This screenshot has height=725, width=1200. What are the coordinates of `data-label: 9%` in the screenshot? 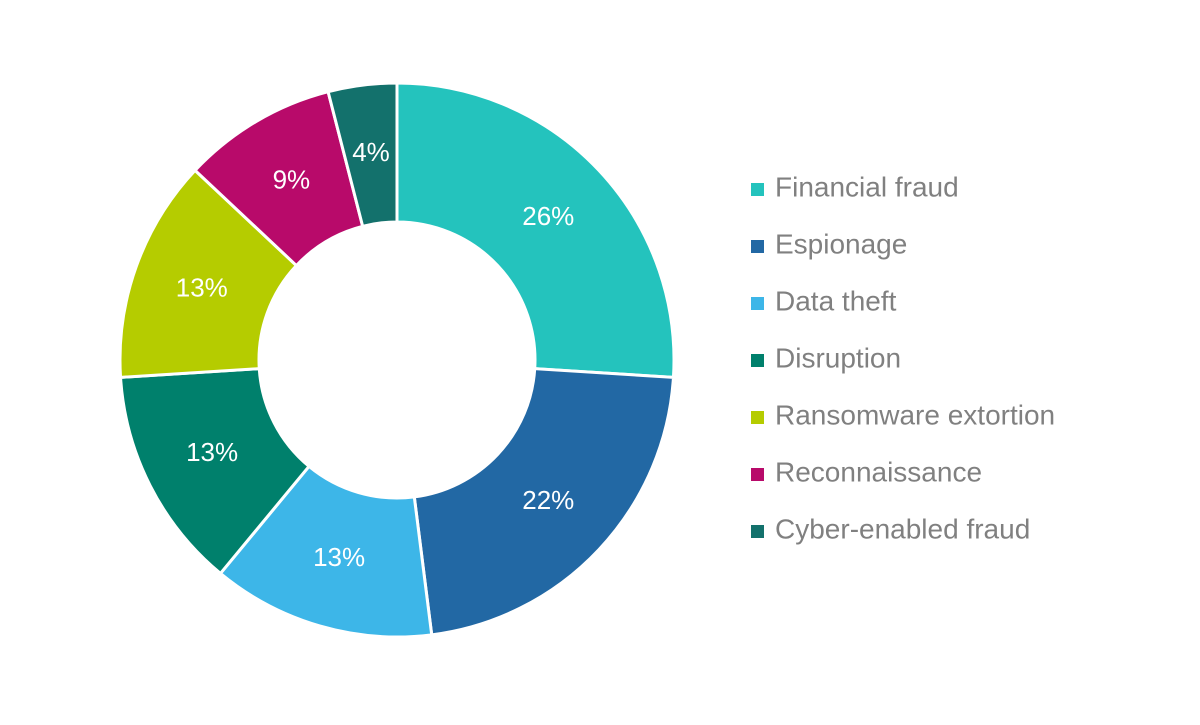 It's located at (292, 179).